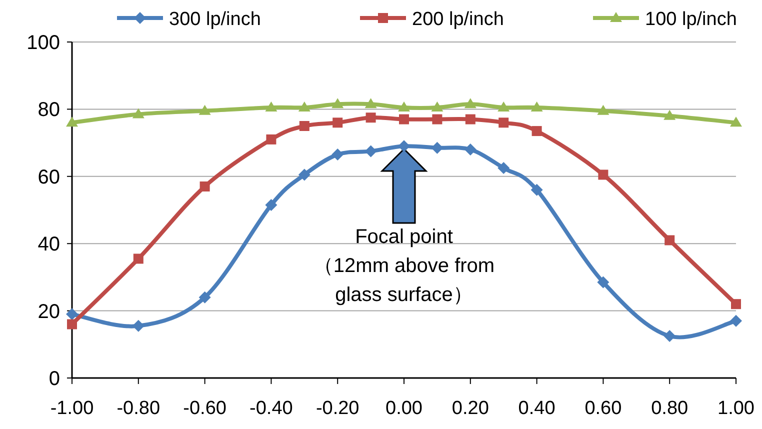 The width and height of the screenshot is (762, 429). I want to click on x-tick-label: -0.80, so click(138, 408).